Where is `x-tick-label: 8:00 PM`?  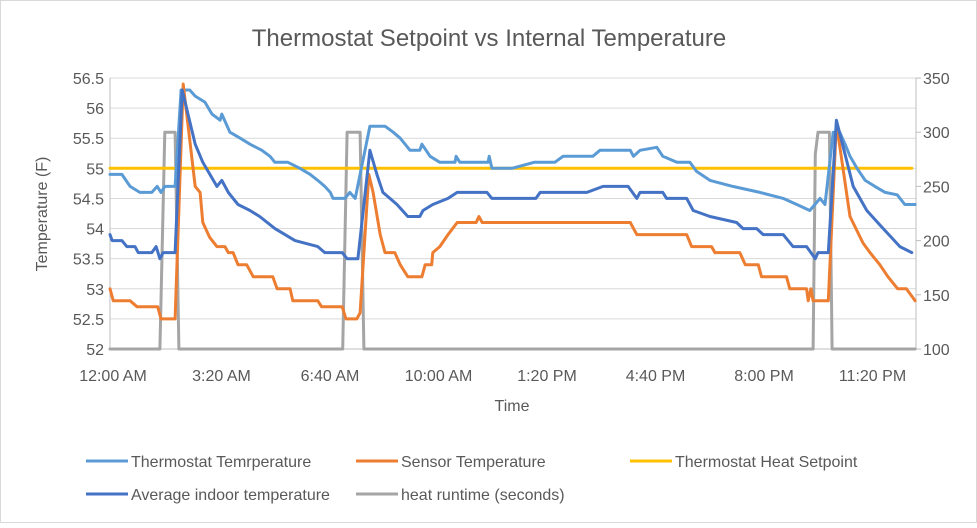
x-tick-label: 8:00 PM is located at coordinates (764, 376).